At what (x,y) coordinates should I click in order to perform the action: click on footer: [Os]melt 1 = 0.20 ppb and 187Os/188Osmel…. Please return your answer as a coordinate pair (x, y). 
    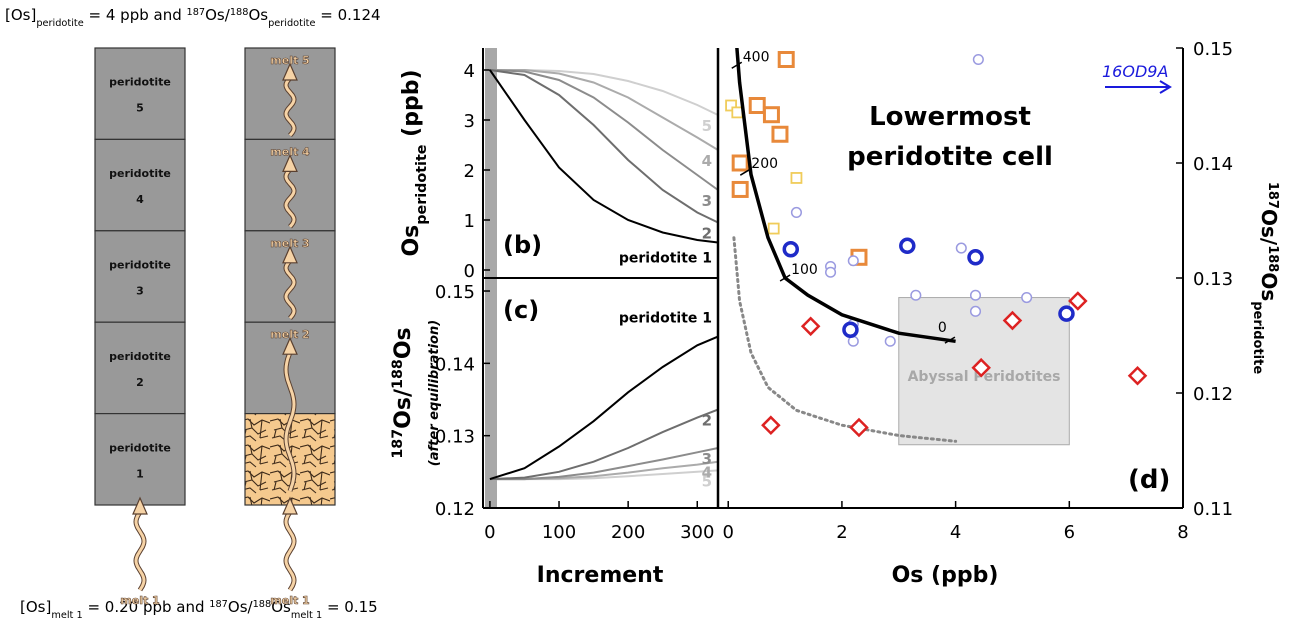
    Looking at the image, I should click on (199, 609).